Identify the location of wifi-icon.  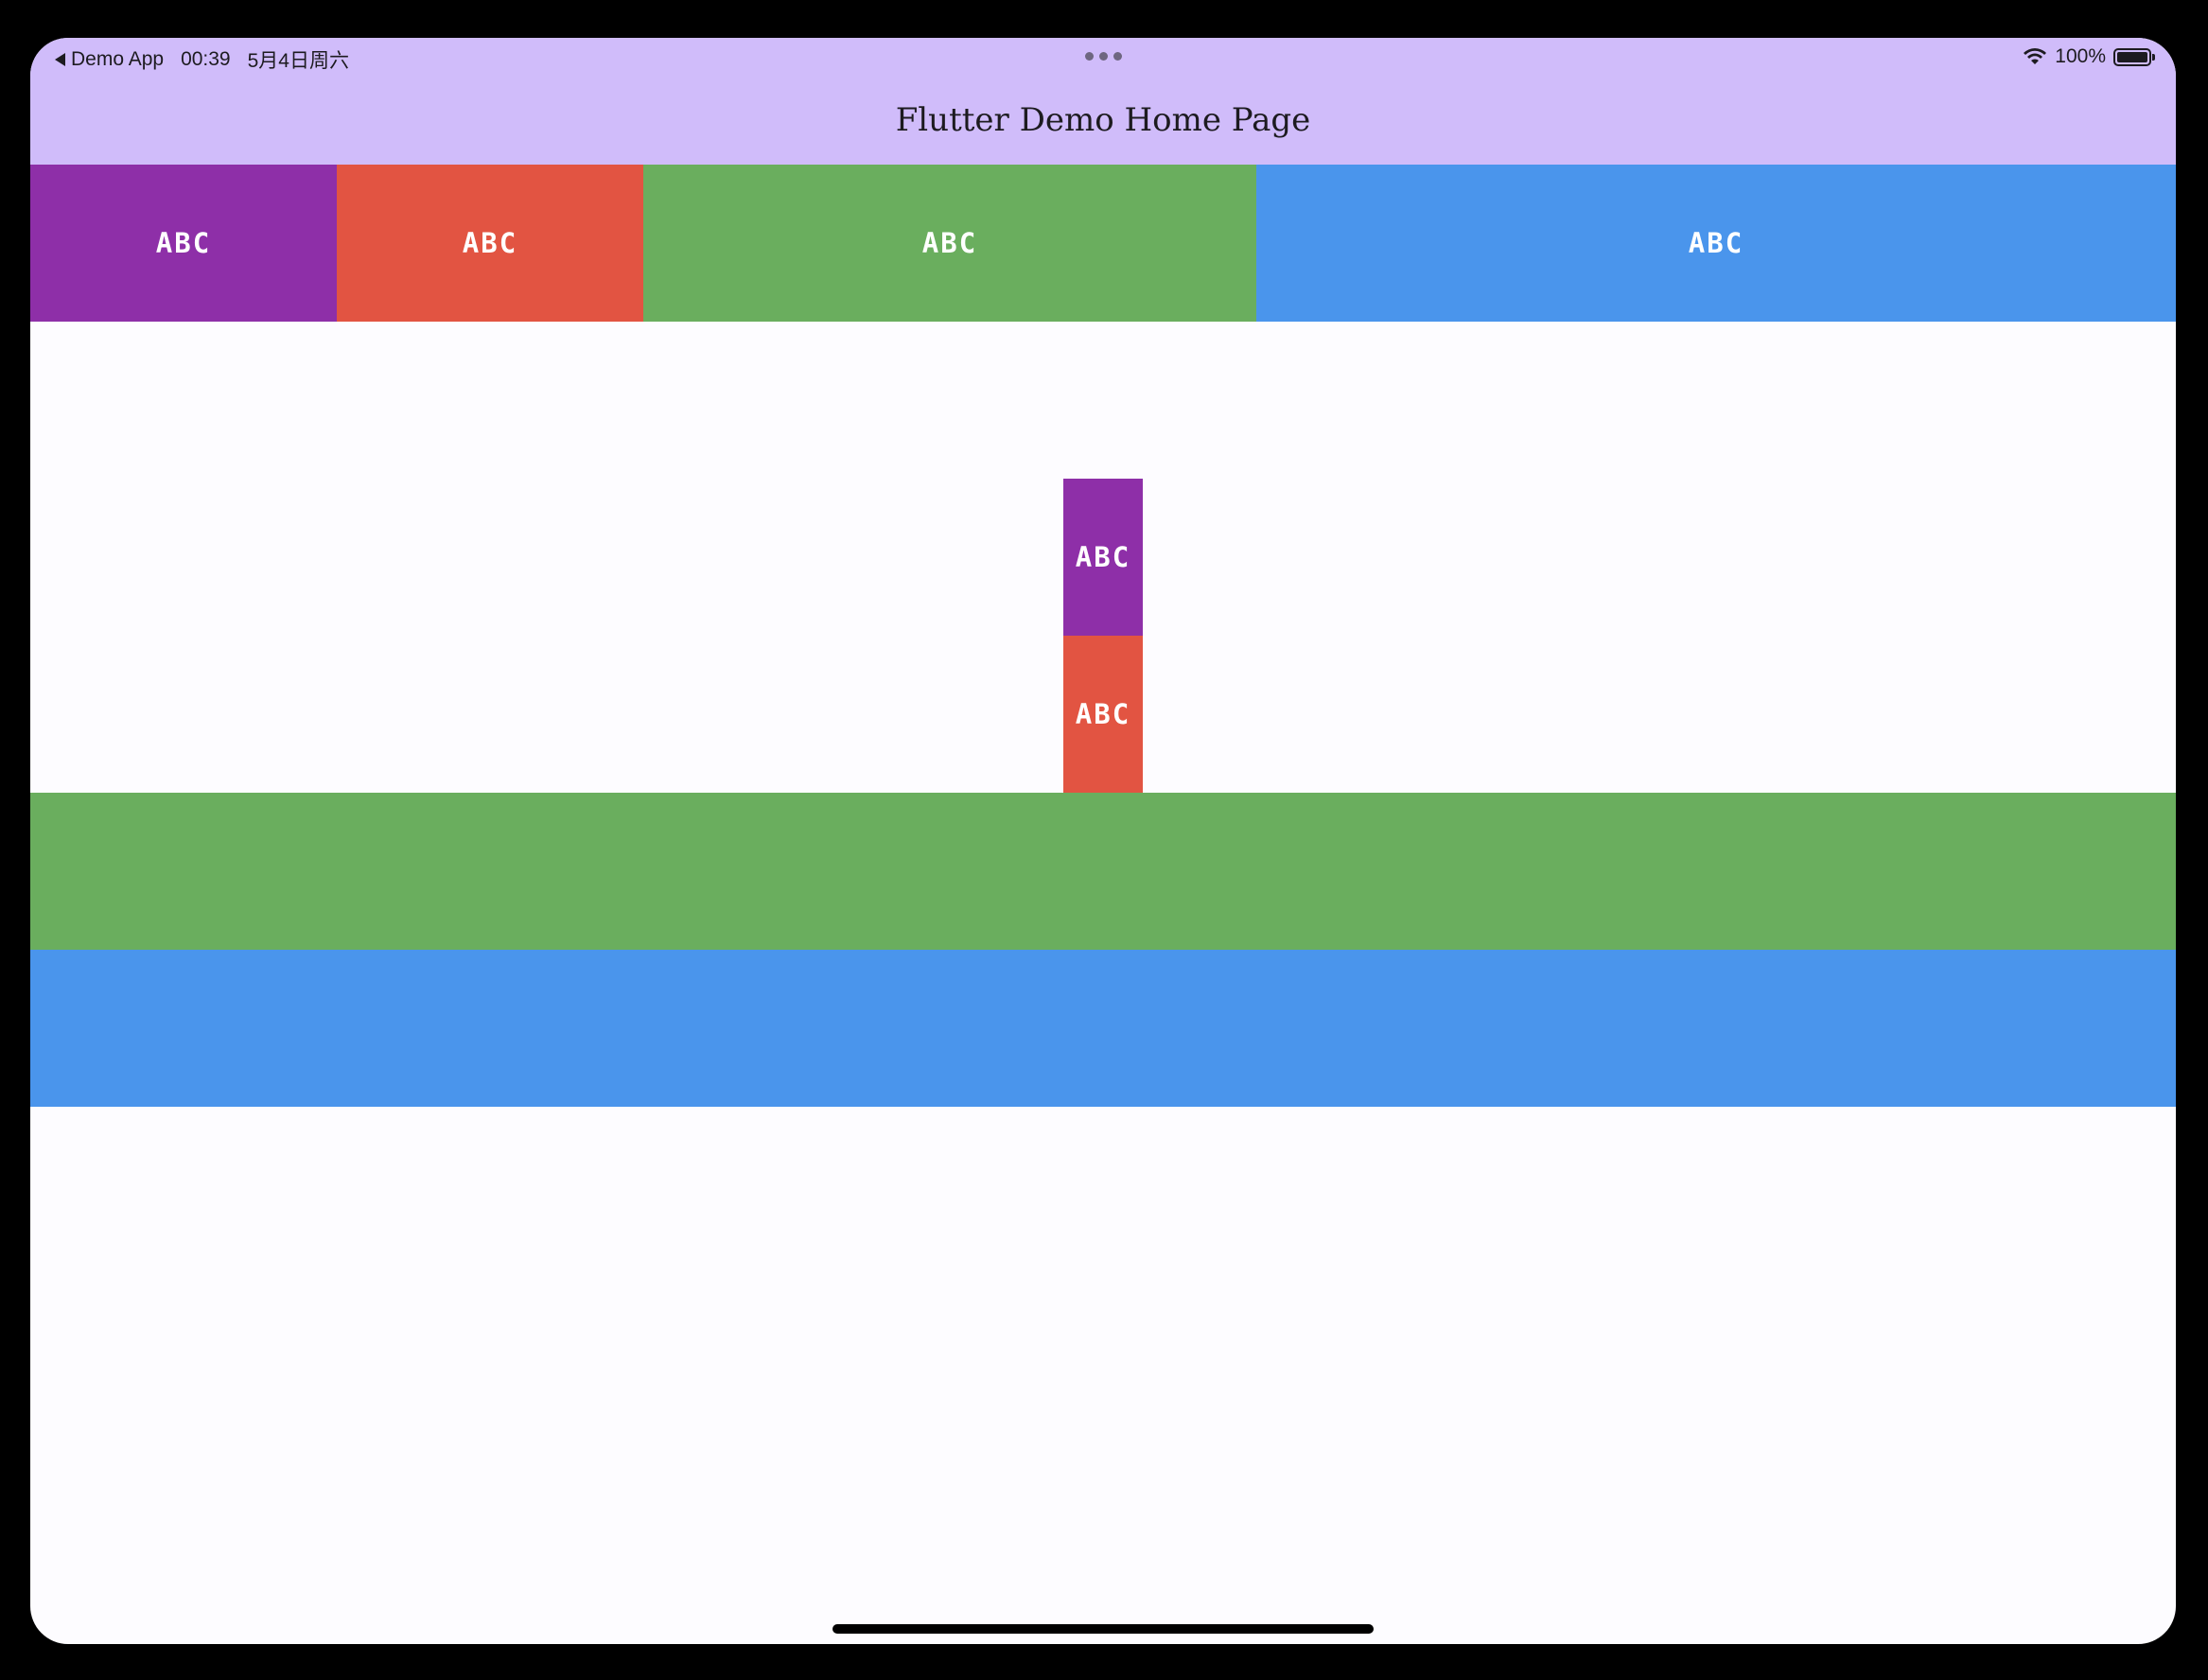
(2035, 56).